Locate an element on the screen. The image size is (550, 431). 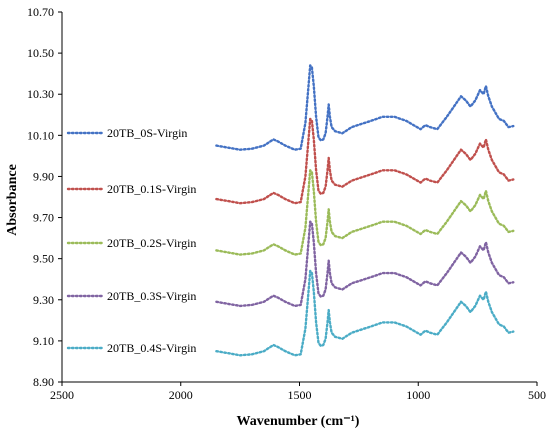
y-tick-label: 9.90 is located at coordinates (43, 176).